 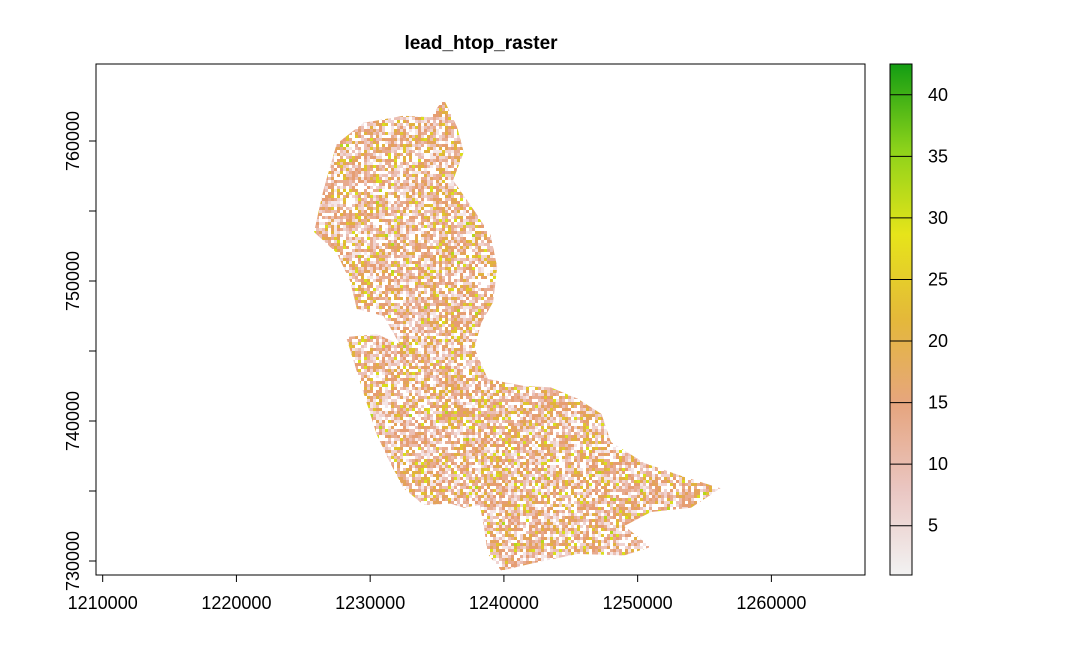 I want to click on color-legend: 5 10 15 20 25 30 35 40, so click(x=918, y=319).